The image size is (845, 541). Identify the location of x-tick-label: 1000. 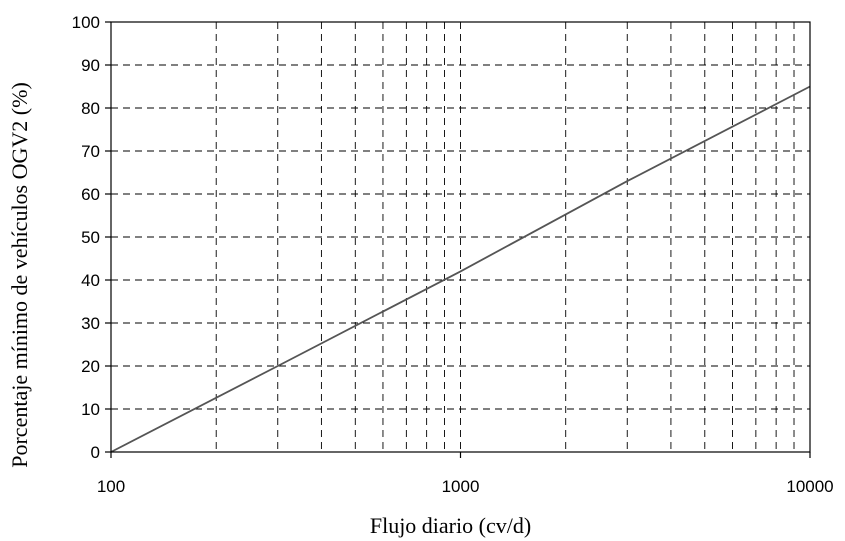
(461, 486).